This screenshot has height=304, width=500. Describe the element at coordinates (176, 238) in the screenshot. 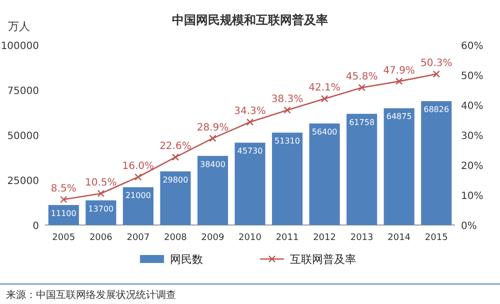

I see `x-tick-label: 2008` at that location.